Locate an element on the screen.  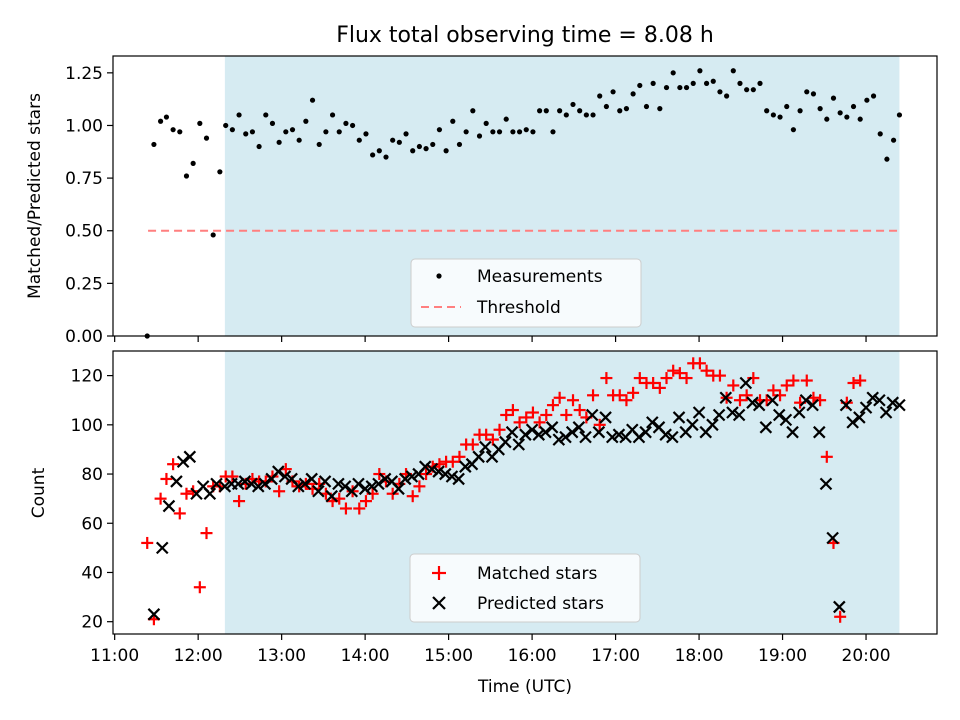
y-tick-label: 60 is located at coordinates (92, 524).